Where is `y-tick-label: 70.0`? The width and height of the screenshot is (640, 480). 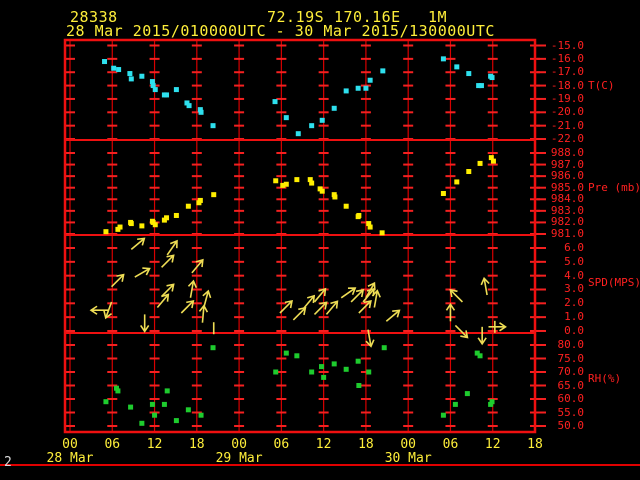 y-tick-label: 70.0 is located at coordinates (571, 371).